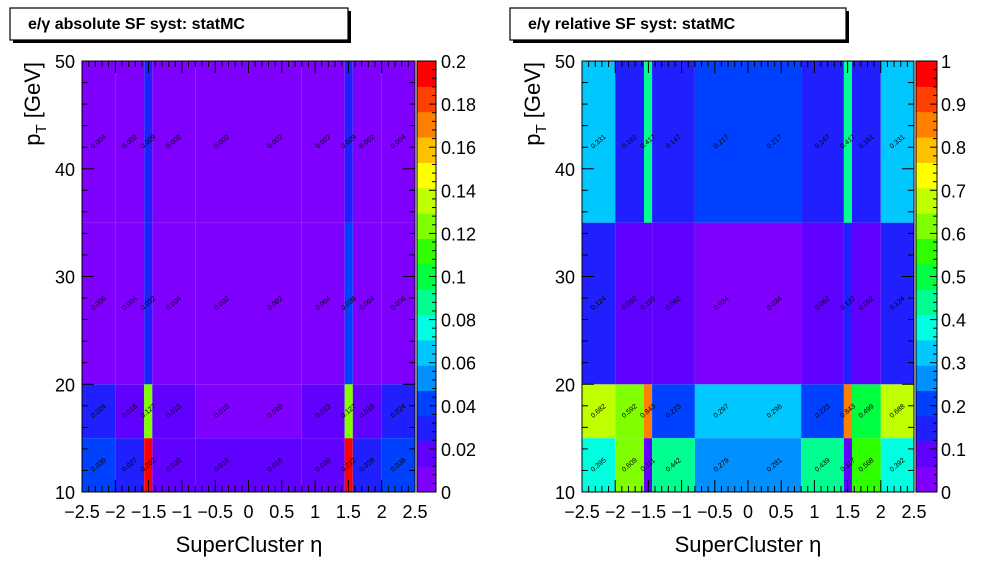 The image size is (996, 572). What do you see at coordinates (649, 512) in the screenshot?
I see `x-tick-label: −1.5` at bounding box center [649, 512].